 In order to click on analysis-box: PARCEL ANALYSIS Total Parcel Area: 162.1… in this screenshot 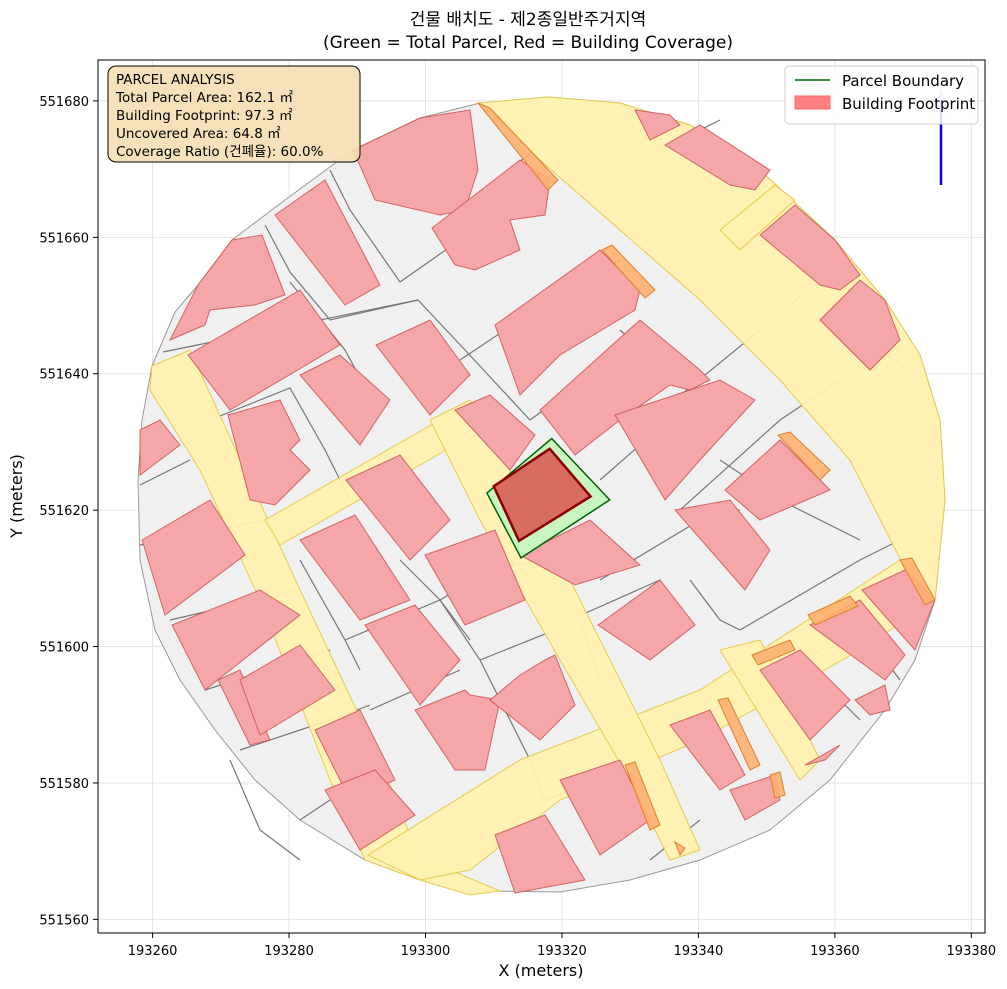, I will do `click(234, 114)`.